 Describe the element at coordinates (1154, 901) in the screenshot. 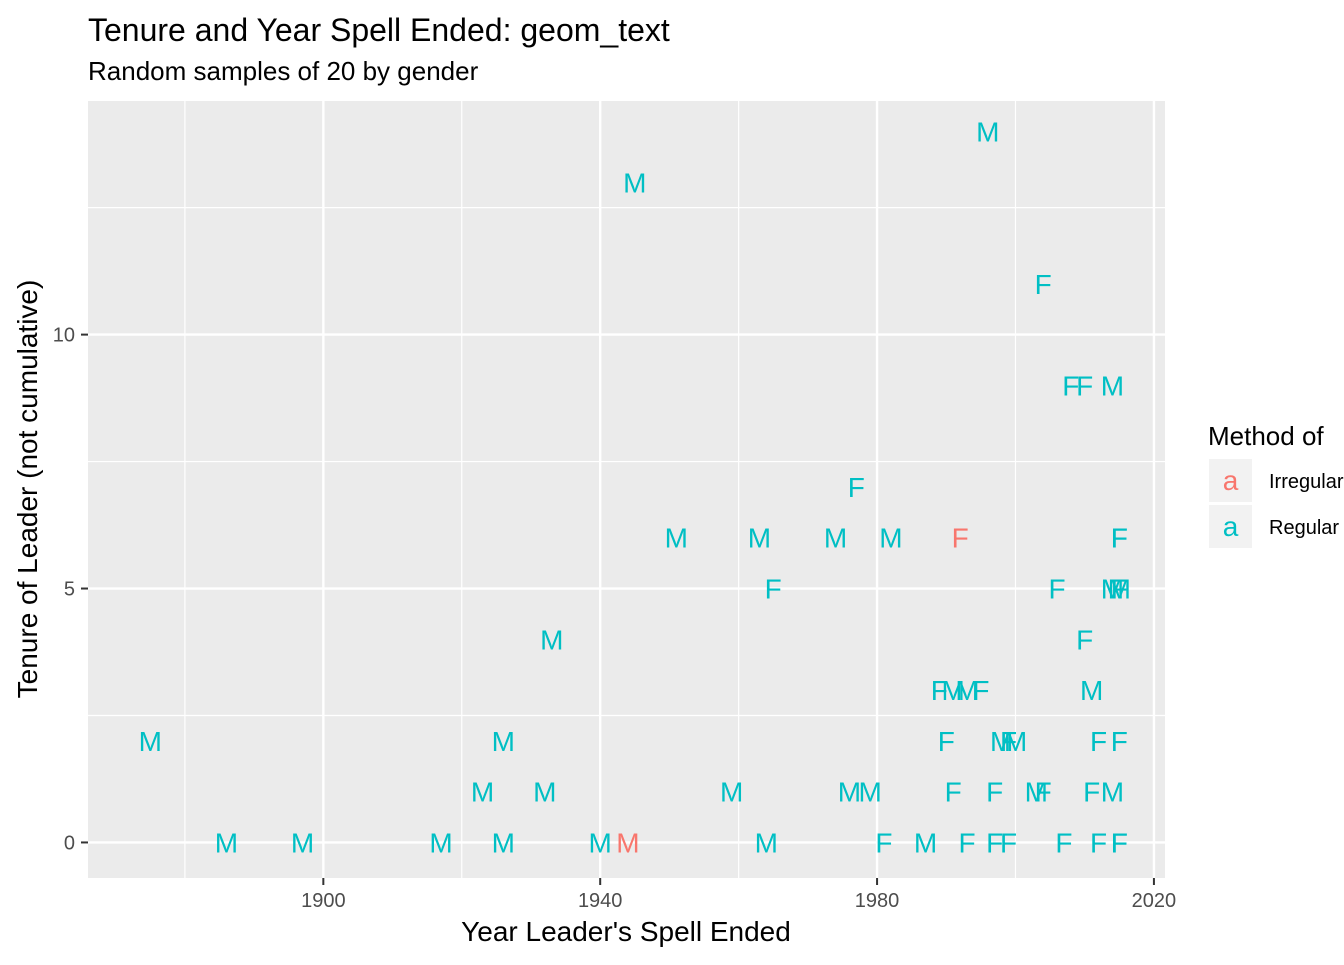

I see `x-tick-label: 2020` at that location.